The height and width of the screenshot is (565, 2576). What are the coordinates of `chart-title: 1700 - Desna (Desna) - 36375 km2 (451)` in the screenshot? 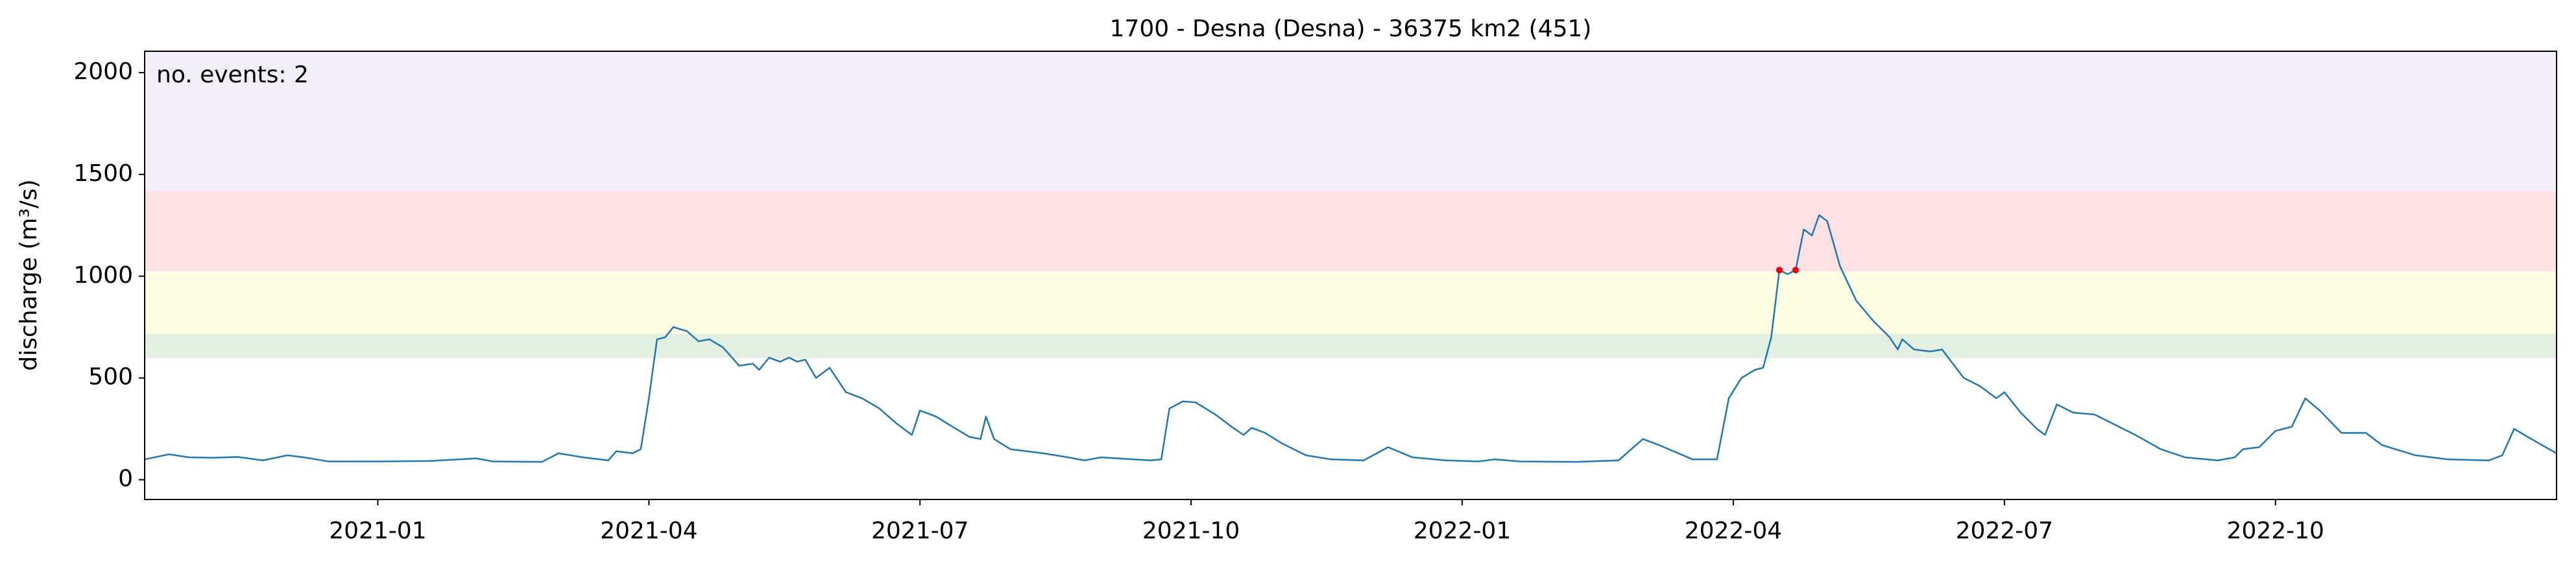 It's located at (1351, 29).